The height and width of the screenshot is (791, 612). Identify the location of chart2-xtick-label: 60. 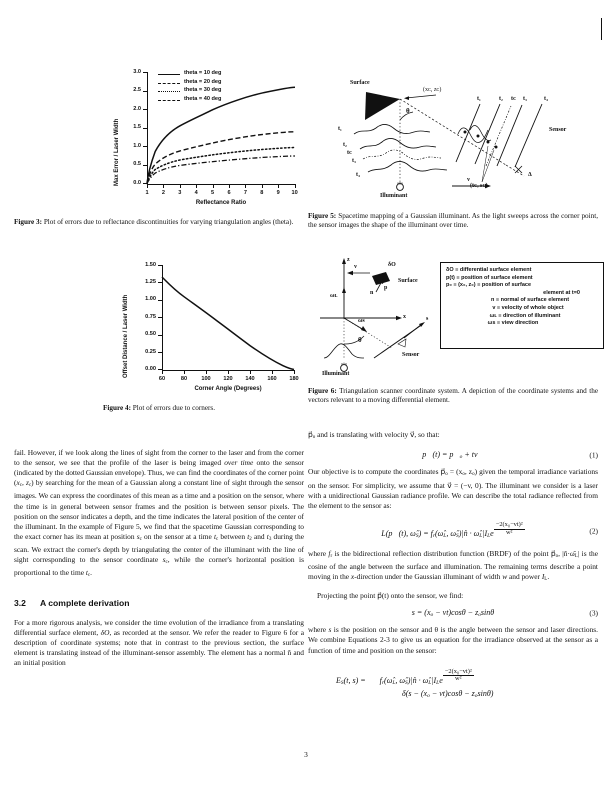
(162, 379).